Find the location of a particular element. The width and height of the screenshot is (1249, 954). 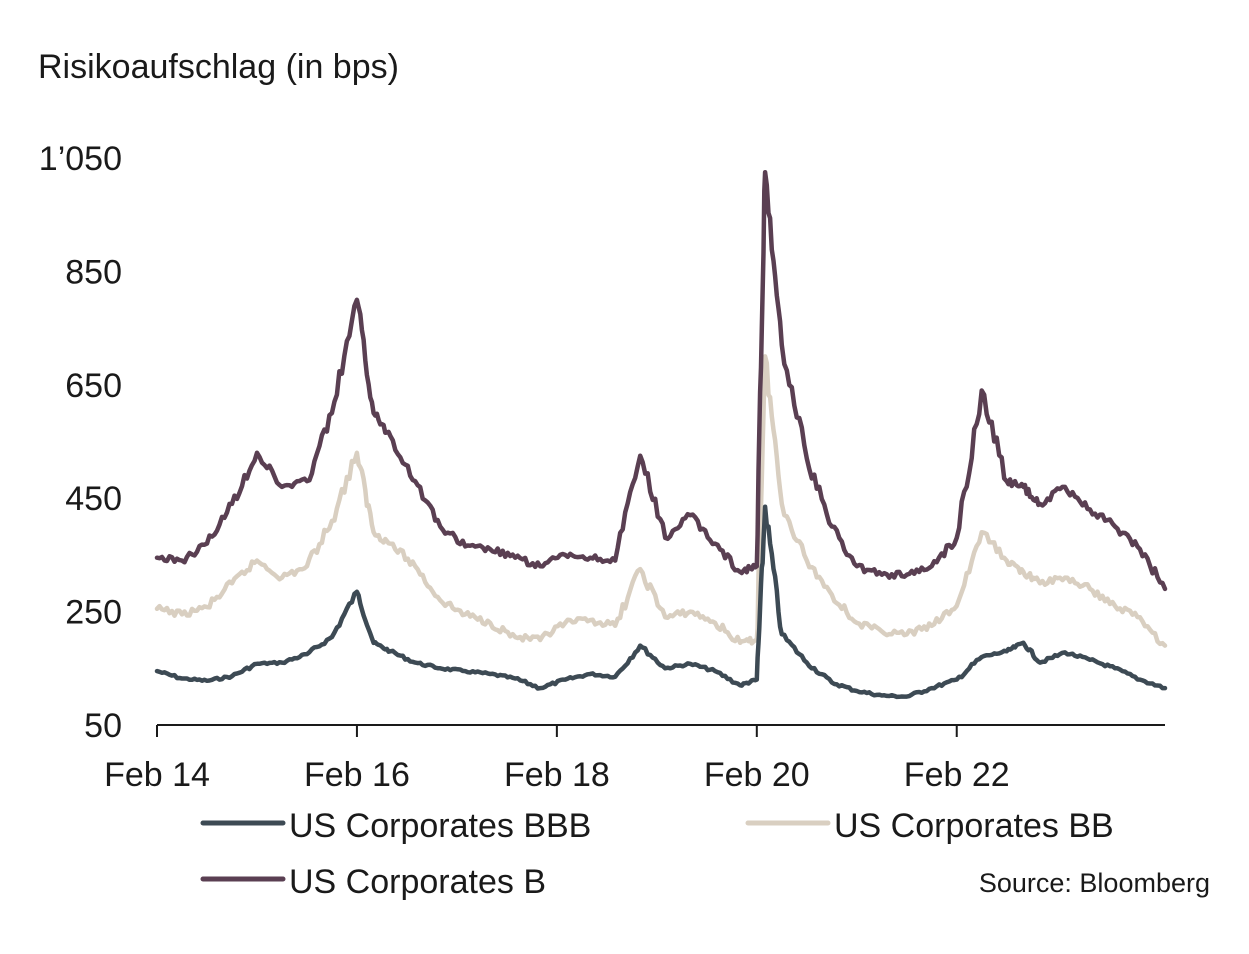

x-tick-label: Feb 22 is located at coordinates (957, 775).